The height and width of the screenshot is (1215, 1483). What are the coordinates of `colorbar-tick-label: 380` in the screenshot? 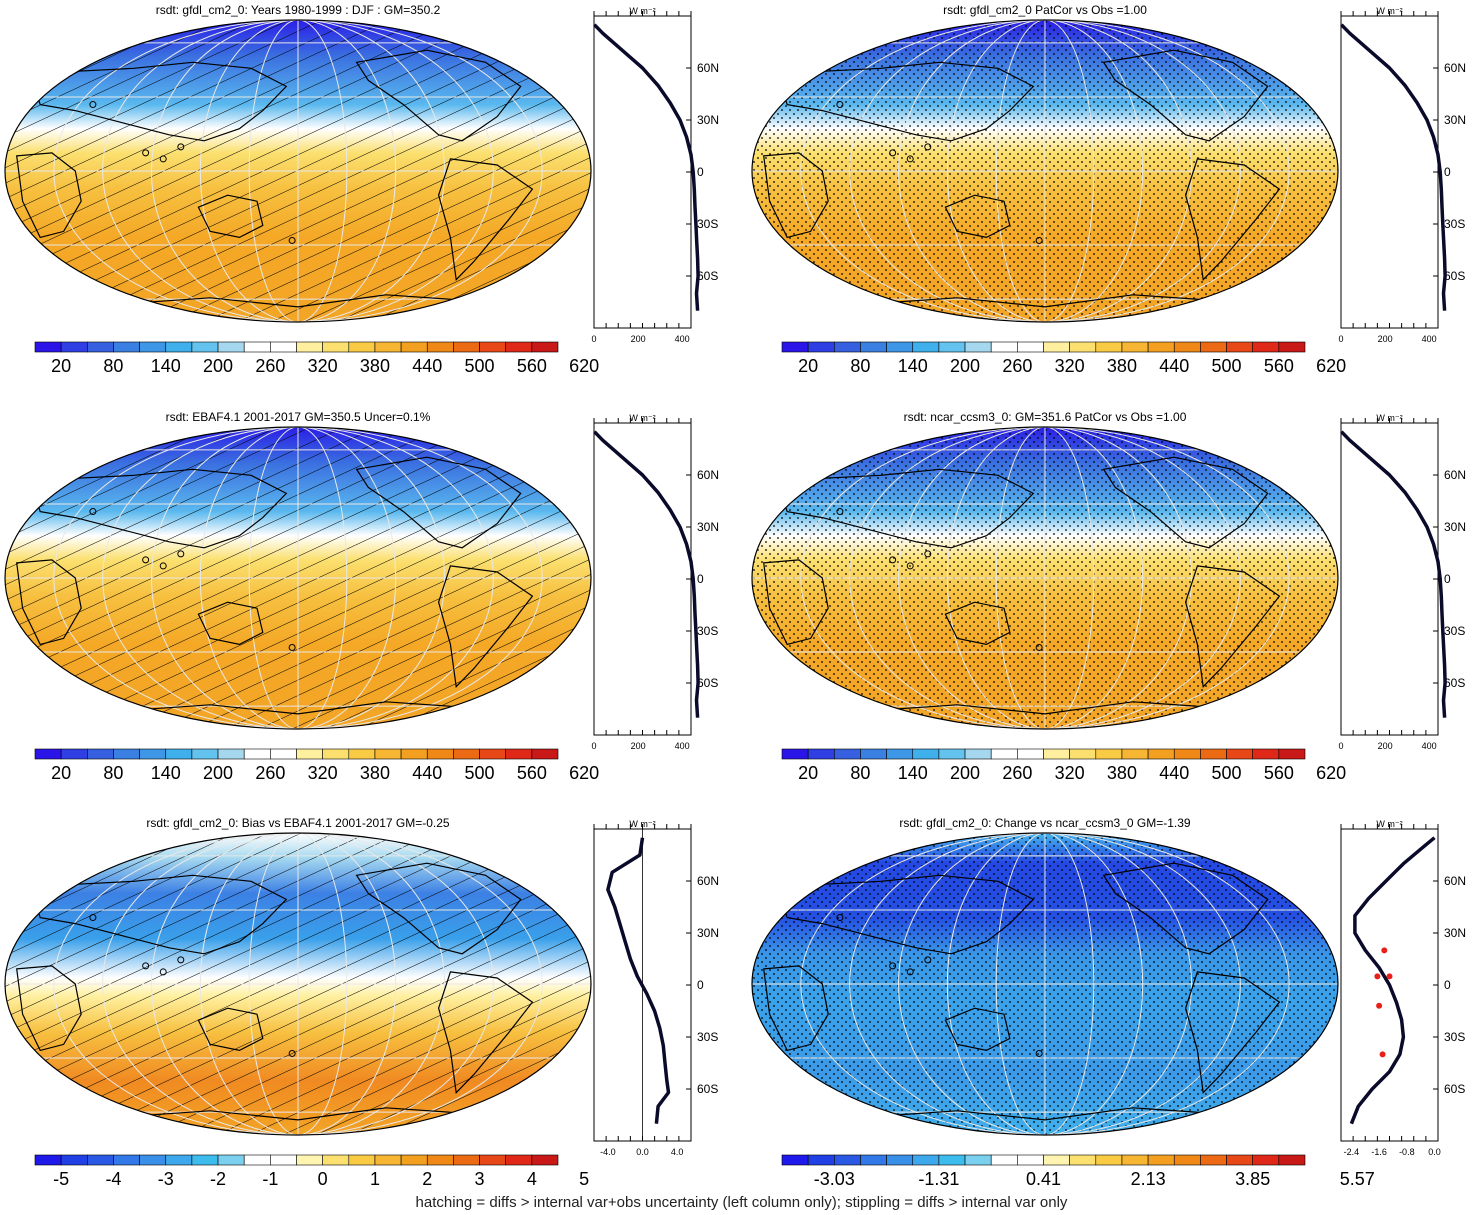 It's located at (375, 366).